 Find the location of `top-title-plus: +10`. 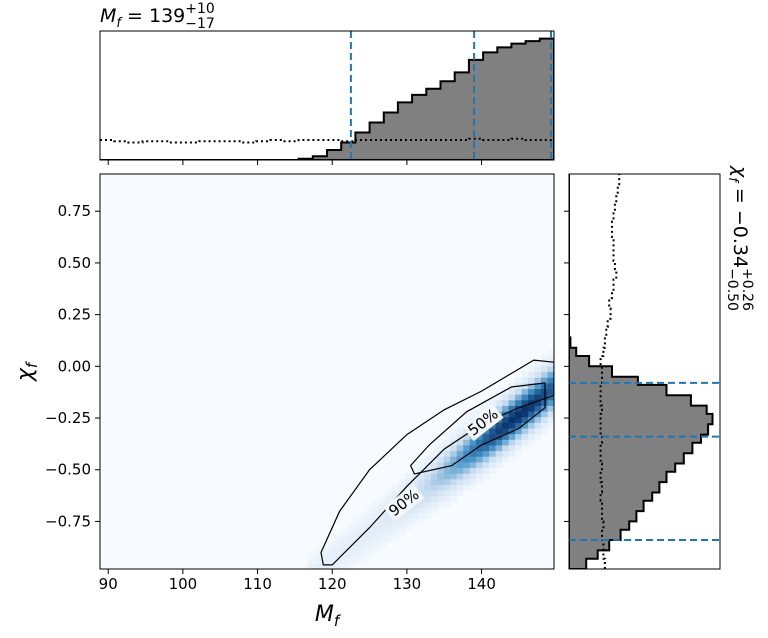

top-title-plus: +10 is located at coordinates (200, 9).